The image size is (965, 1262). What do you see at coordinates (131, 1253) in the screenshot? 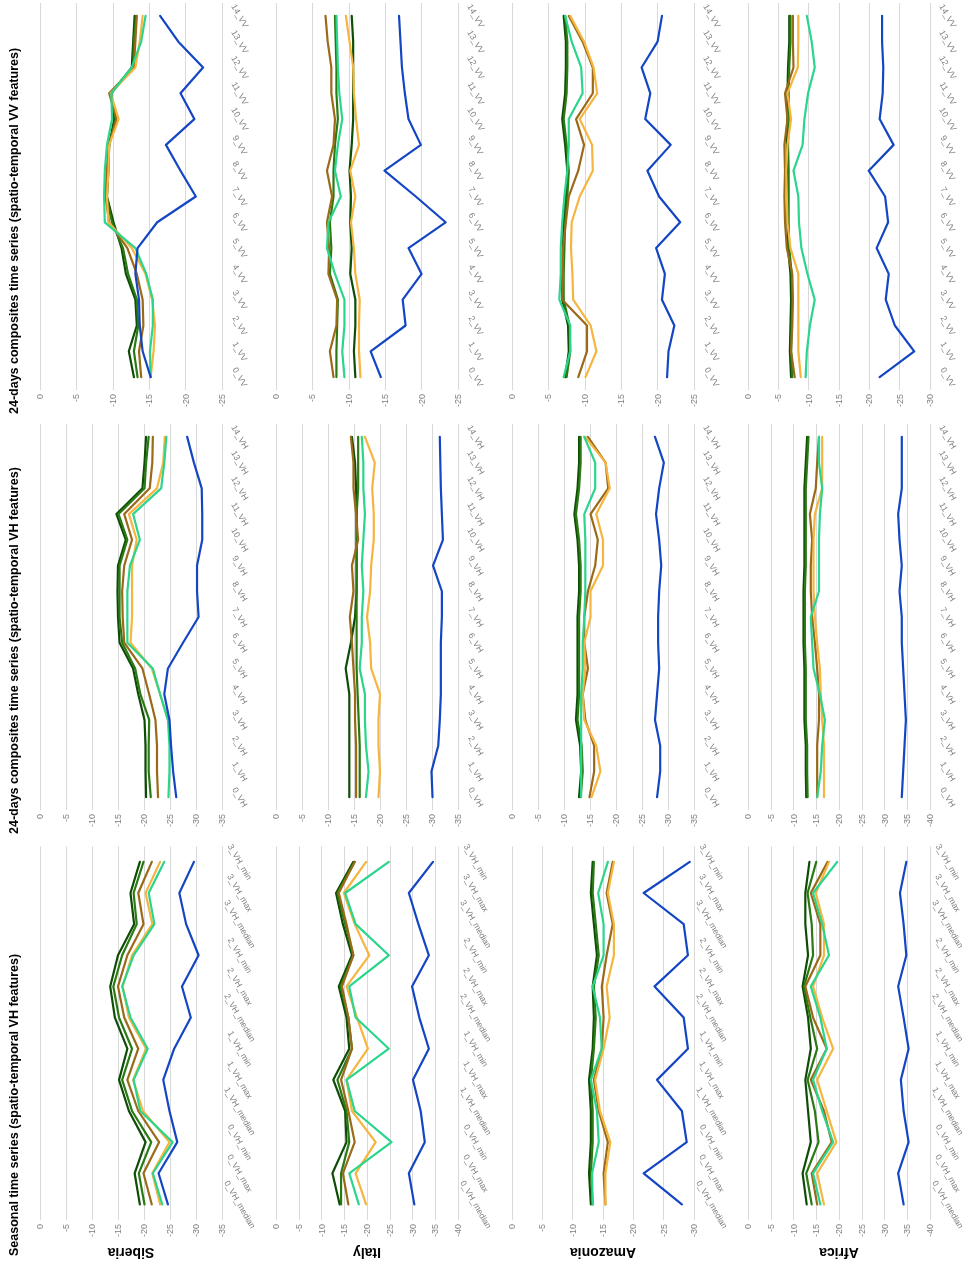
I see `x-axis-title: Siberia` at bounding box center [131, 1253].